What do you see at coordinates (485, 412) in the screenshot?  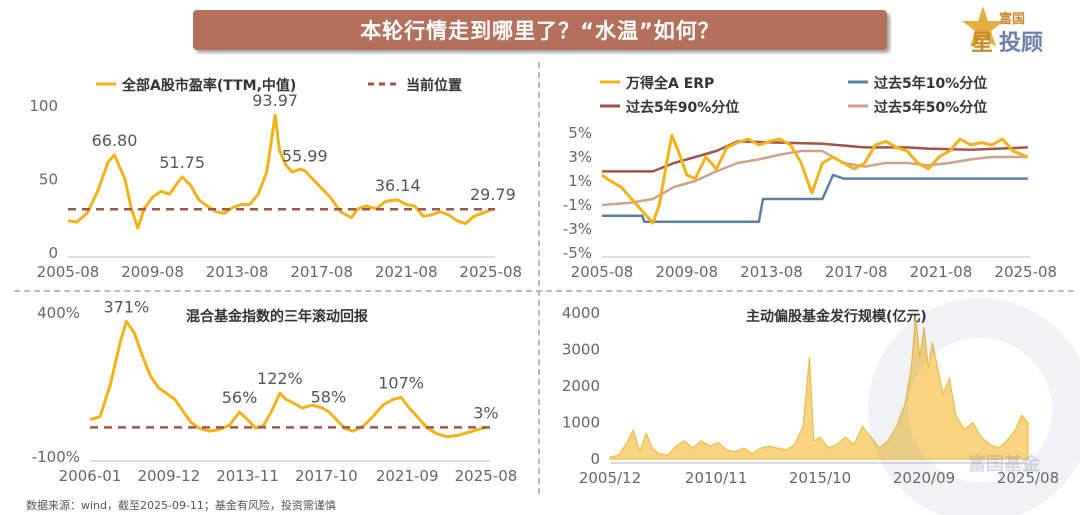 I see `data-label: 3%` at bounding box center [485, 412].